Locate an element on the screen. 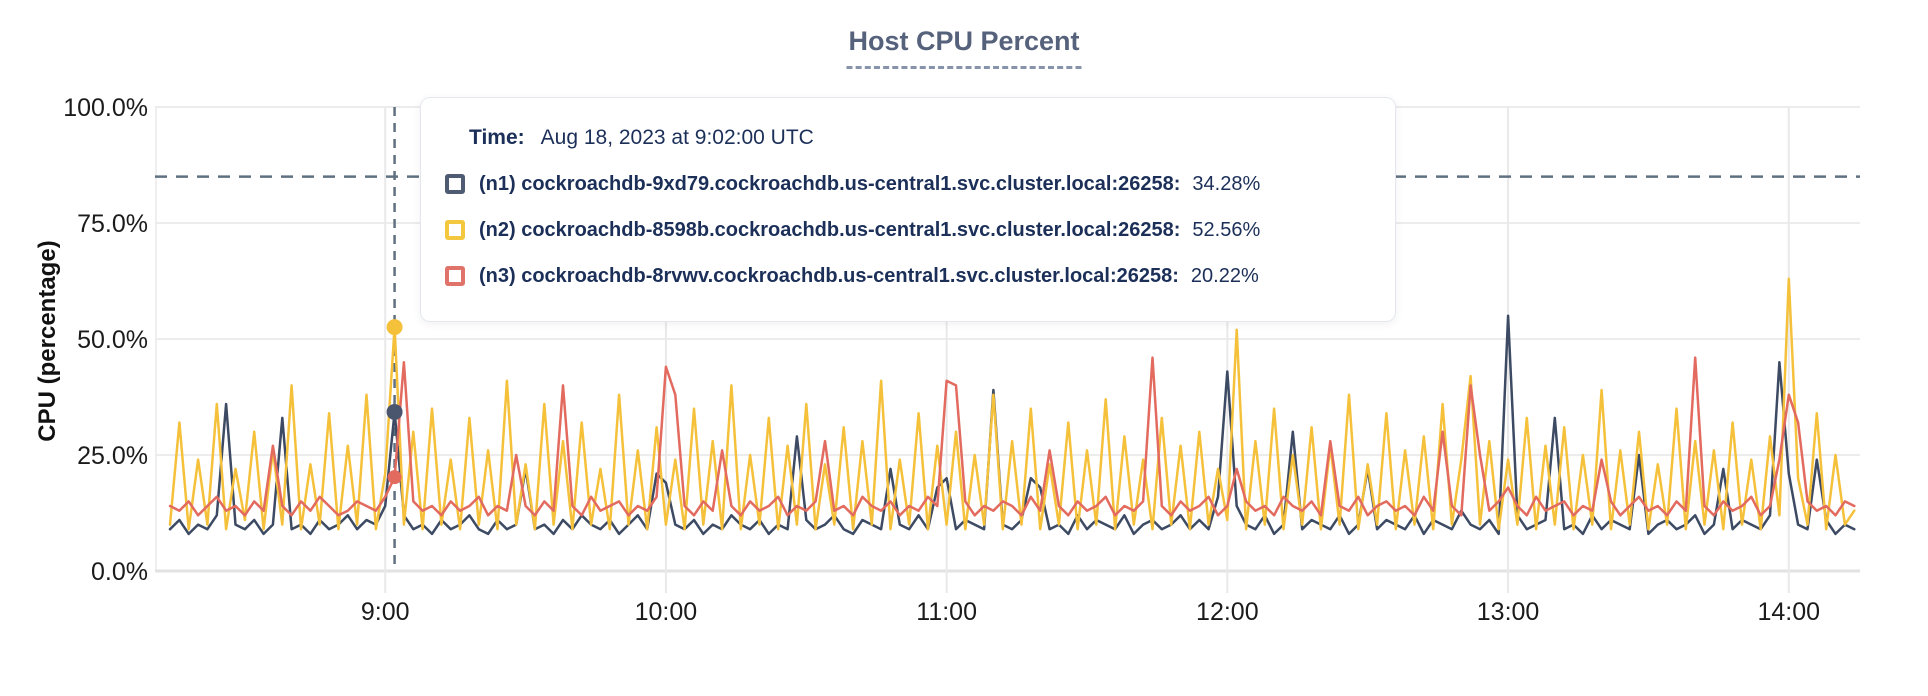 This screenshot has width=1928, height=696. y-tick-label: 25.0% is located at coordinates (112, 456).